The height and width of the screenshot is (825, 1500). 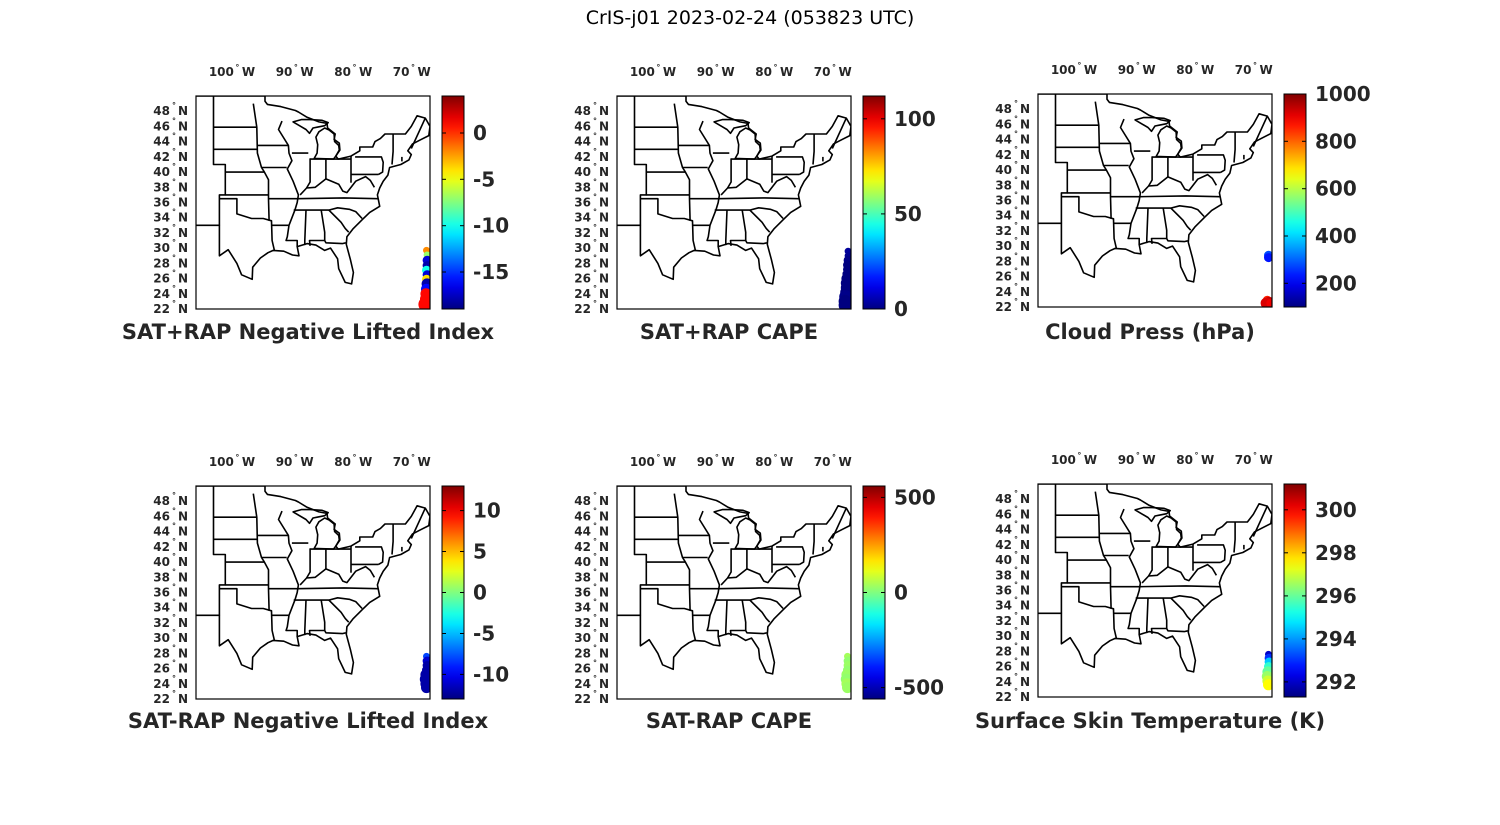 What do you see at coordinates (915, 497) in the screenshot?
I see `colorbar-tick-label: 500` at bounding box center [915, 497].